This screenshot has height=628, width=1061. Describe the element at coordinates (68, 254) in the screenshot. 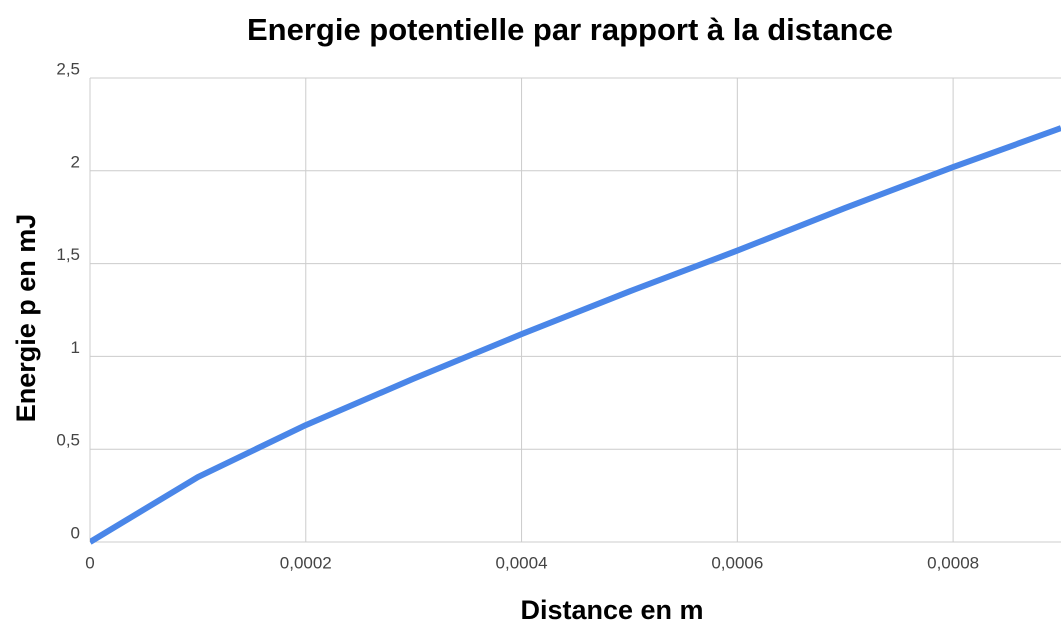

I see `y-tick-label: 1,5` at that location.